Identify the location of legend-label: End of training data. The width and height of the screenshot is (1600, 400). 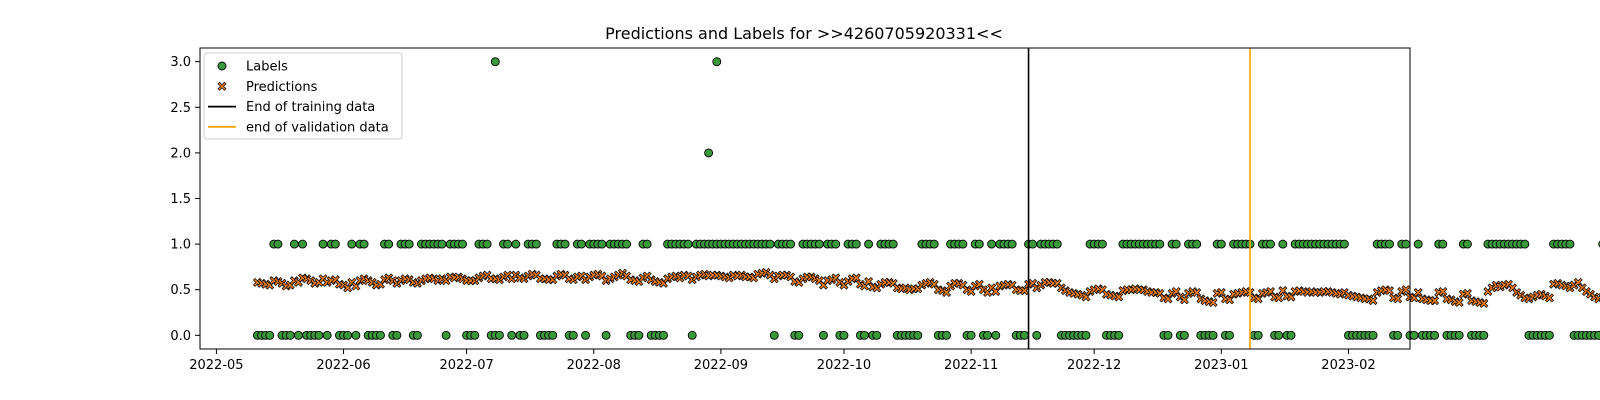
(310, 107).